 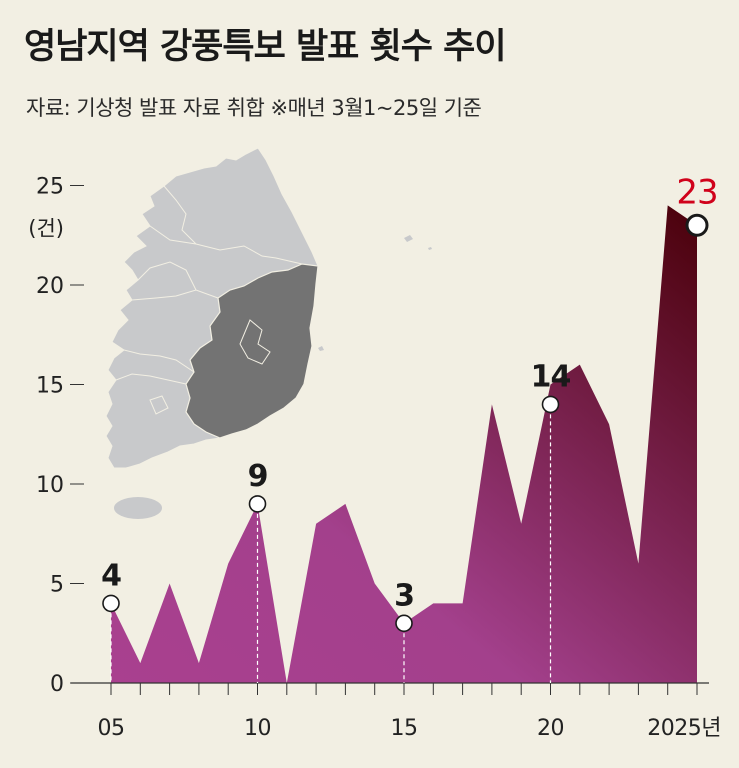 What do you see at coordinates (684, 728) in the screenshot?
I see `x-tick-label: 2025년` at bounding box center [684, 728].